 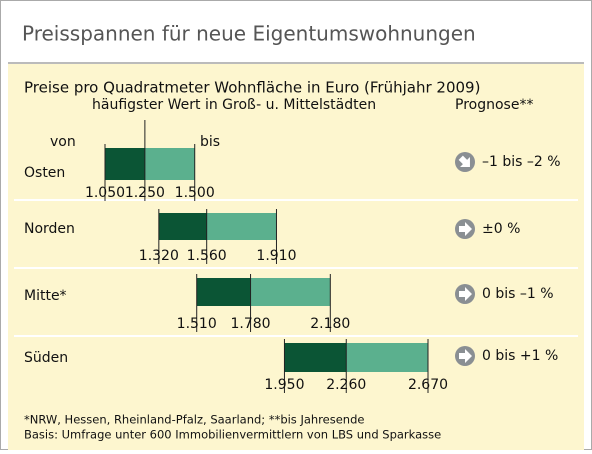 I want to click on from-label: von, so click(x=63, y=142).